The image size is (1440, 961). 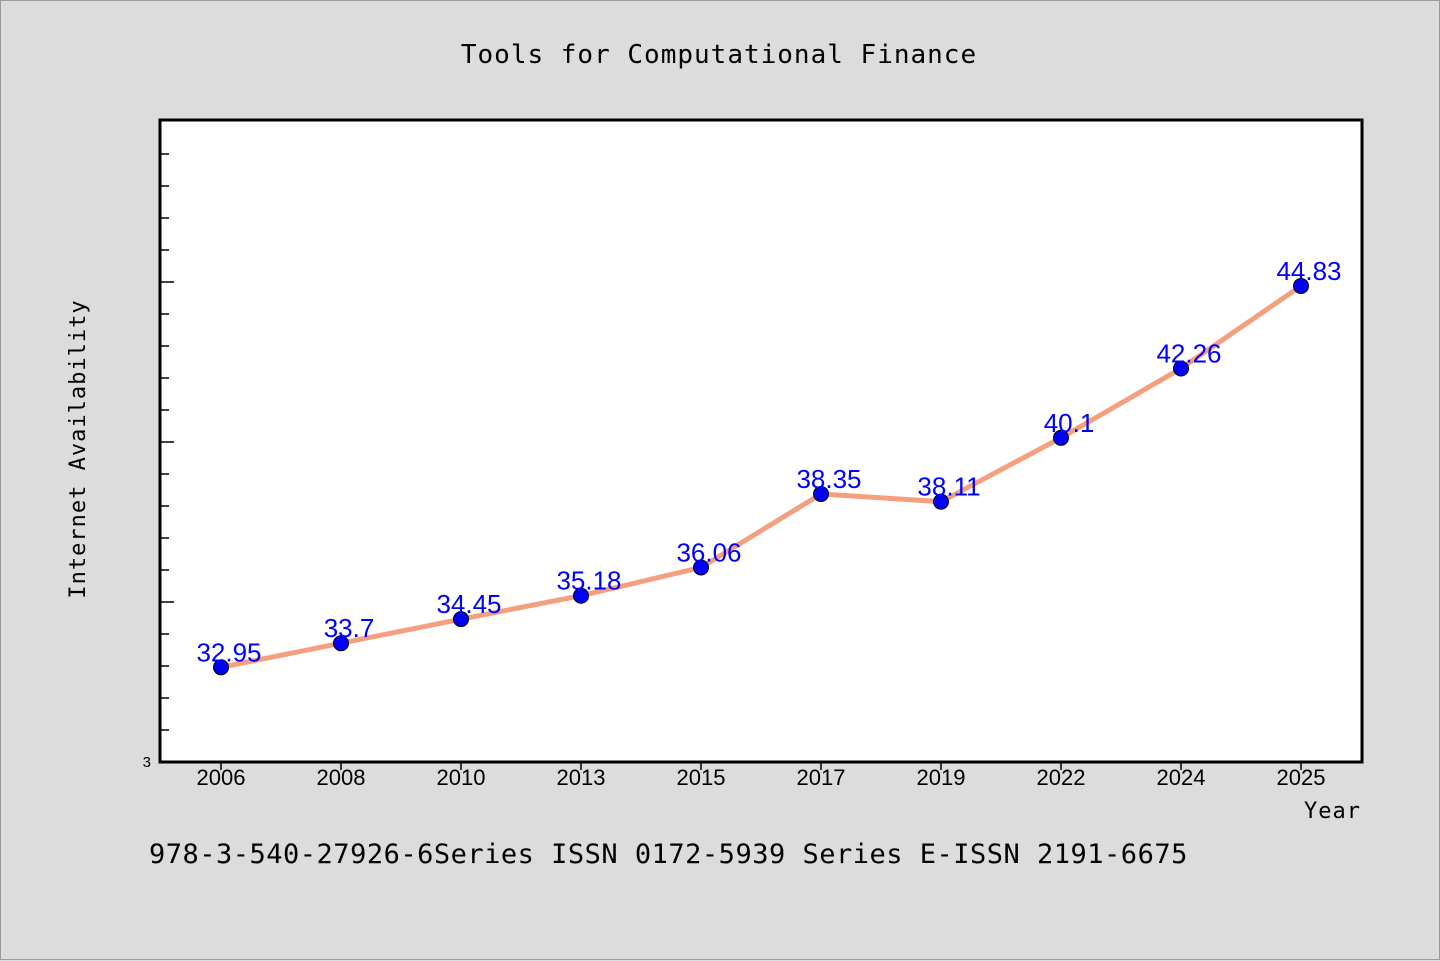 I want to click on chart-title: Tools for Computational Finance, so click(x=719, y=55).